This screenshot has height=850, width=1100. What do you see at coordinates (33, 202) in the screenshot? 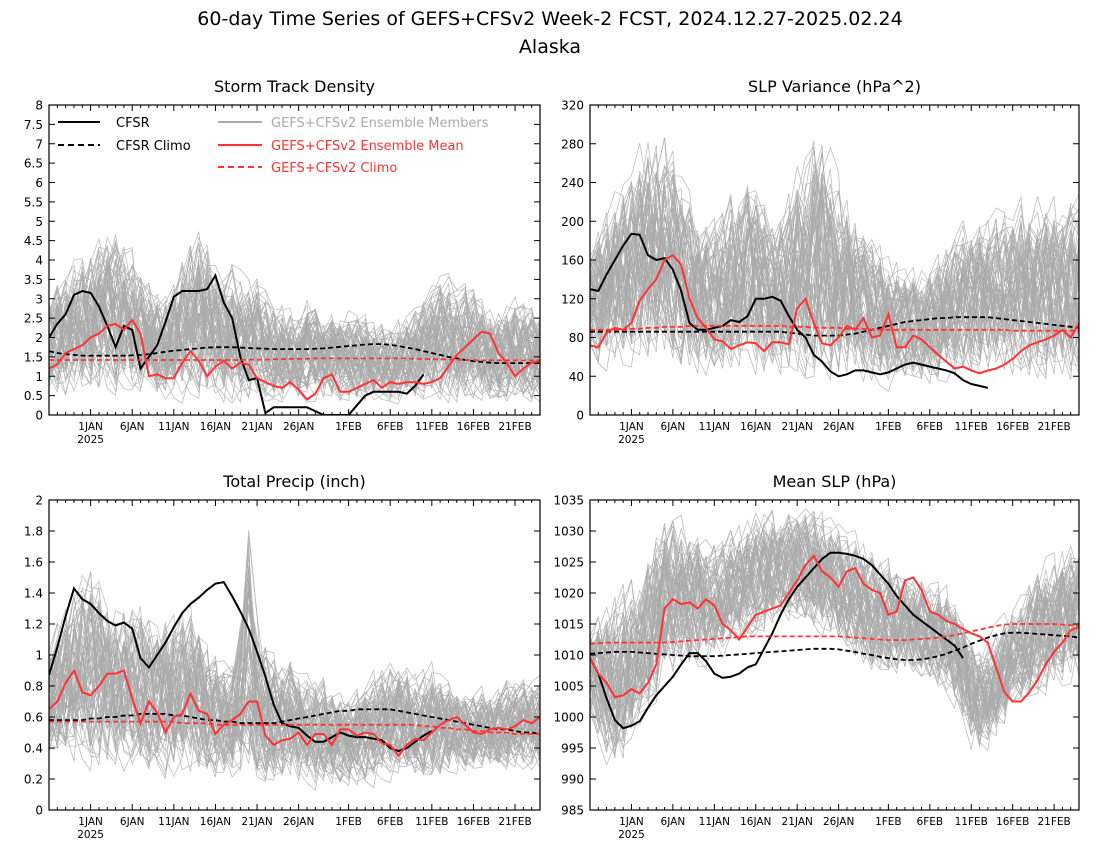
I see `y-tick-label: 5.5` at bounding box center [33, 202].